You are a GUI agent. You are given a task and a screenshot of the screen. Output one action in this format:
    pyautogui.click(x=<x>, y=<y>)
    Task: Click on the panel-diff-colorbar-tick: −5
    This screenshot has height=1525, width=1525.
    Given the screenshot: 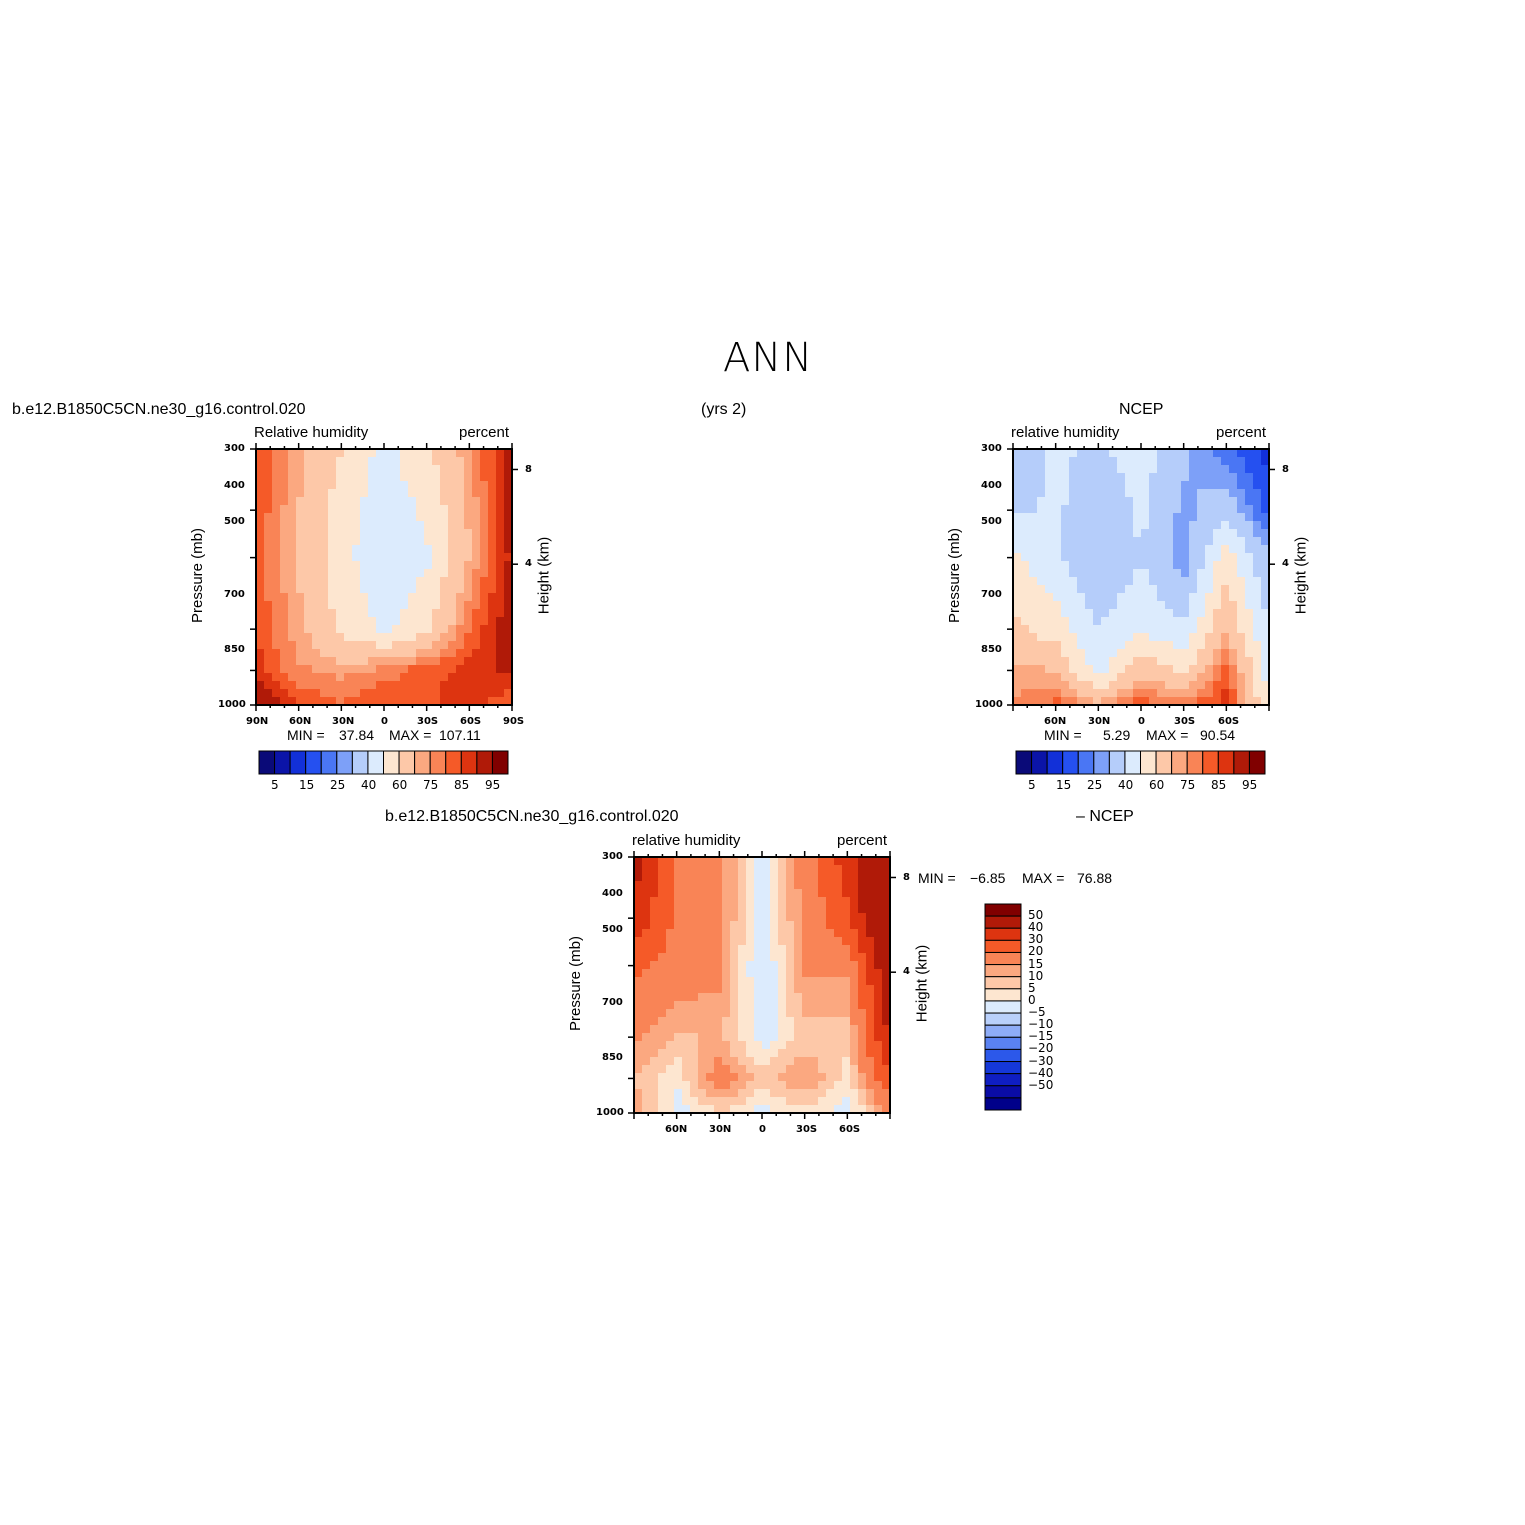 What is the action you would take?
    pyautogui.click(x=1037, y=1012)
    